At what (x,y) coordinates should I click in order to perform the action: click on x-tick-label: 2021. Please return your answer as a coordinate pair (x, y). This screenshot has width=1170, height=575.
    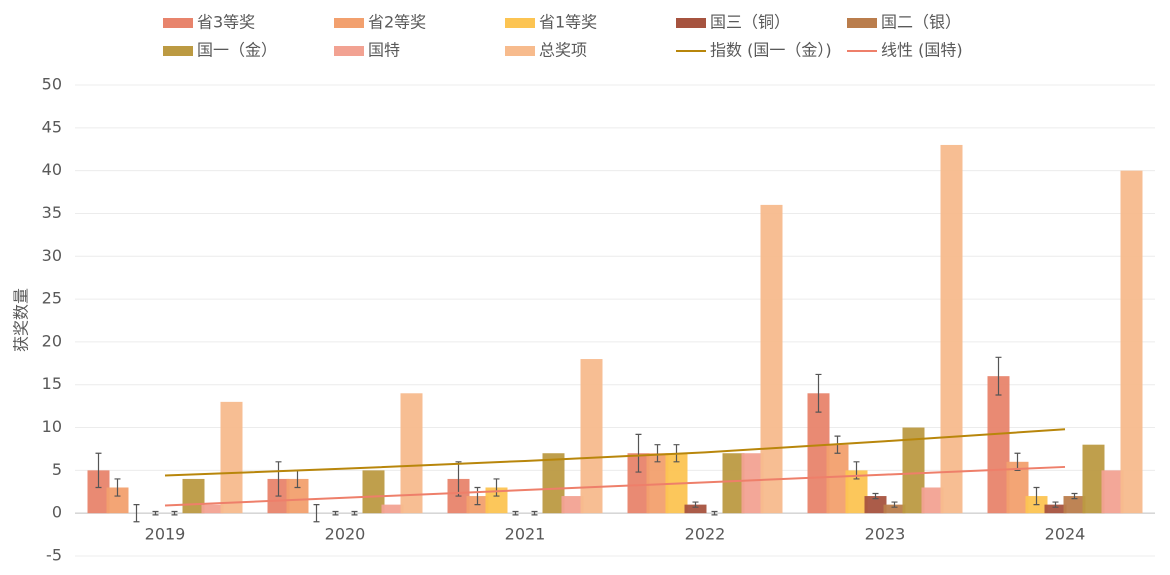
    Looking at the image, I should click on (525, 534).